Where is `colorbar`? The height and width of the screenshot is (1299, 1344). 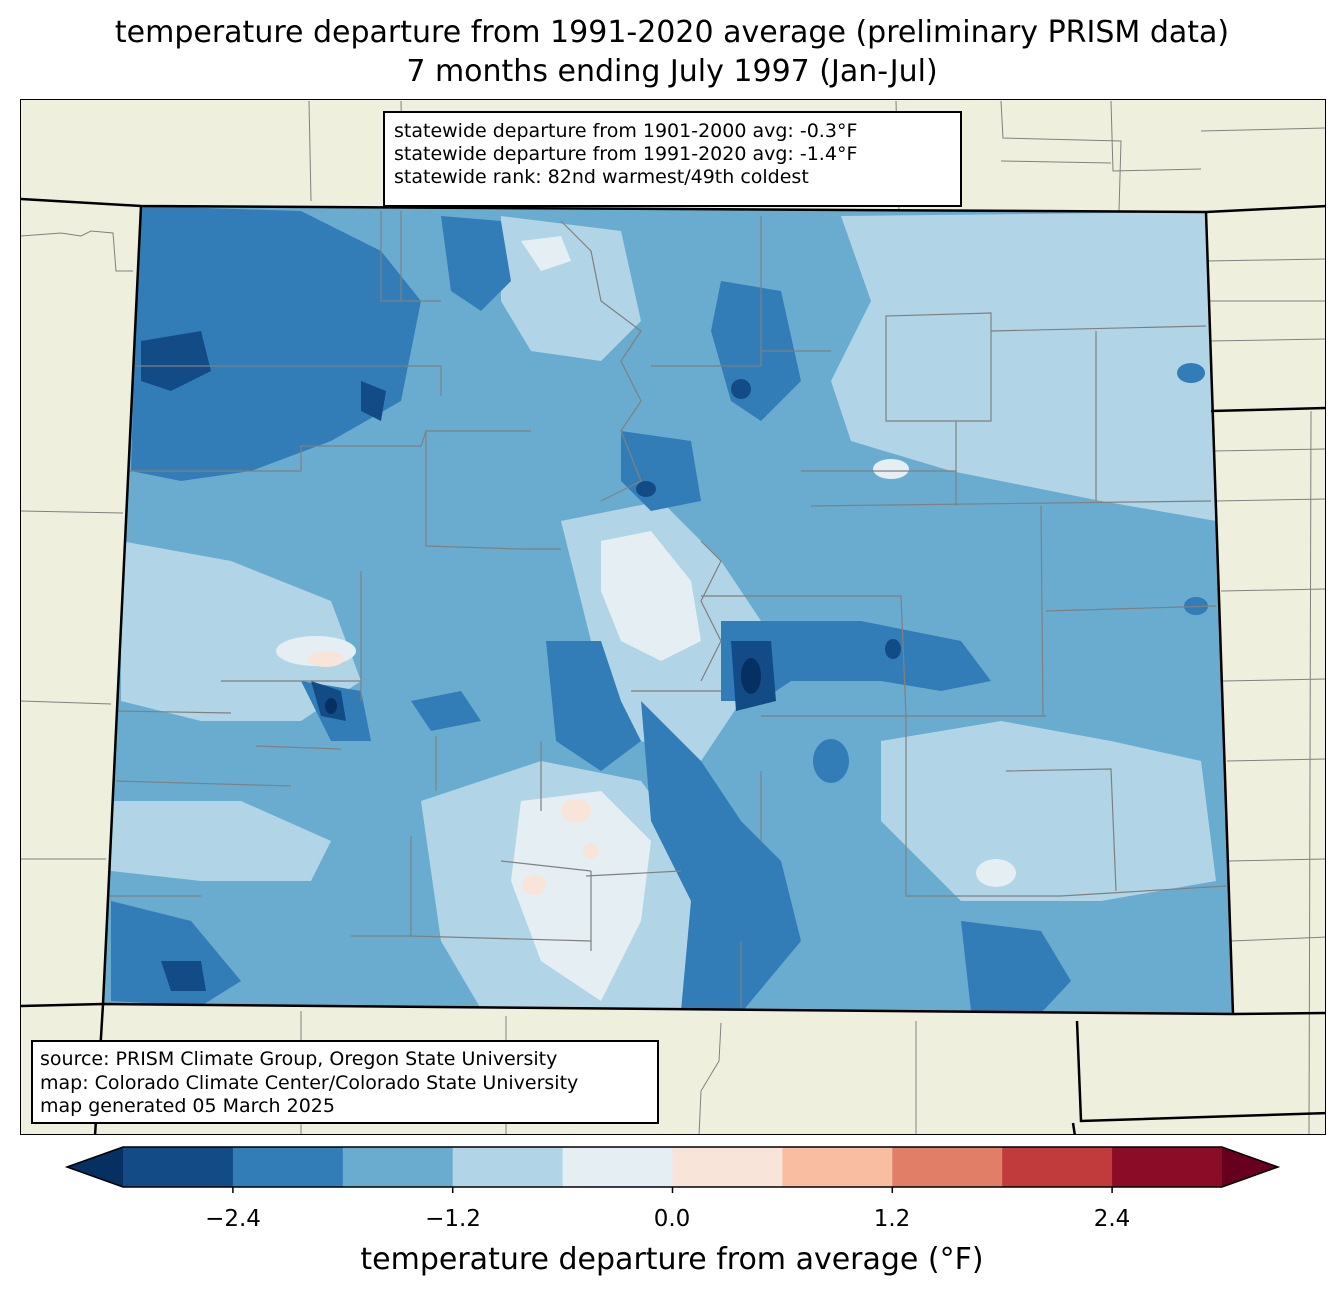
colorbar is located at coordinates (672, 1169).